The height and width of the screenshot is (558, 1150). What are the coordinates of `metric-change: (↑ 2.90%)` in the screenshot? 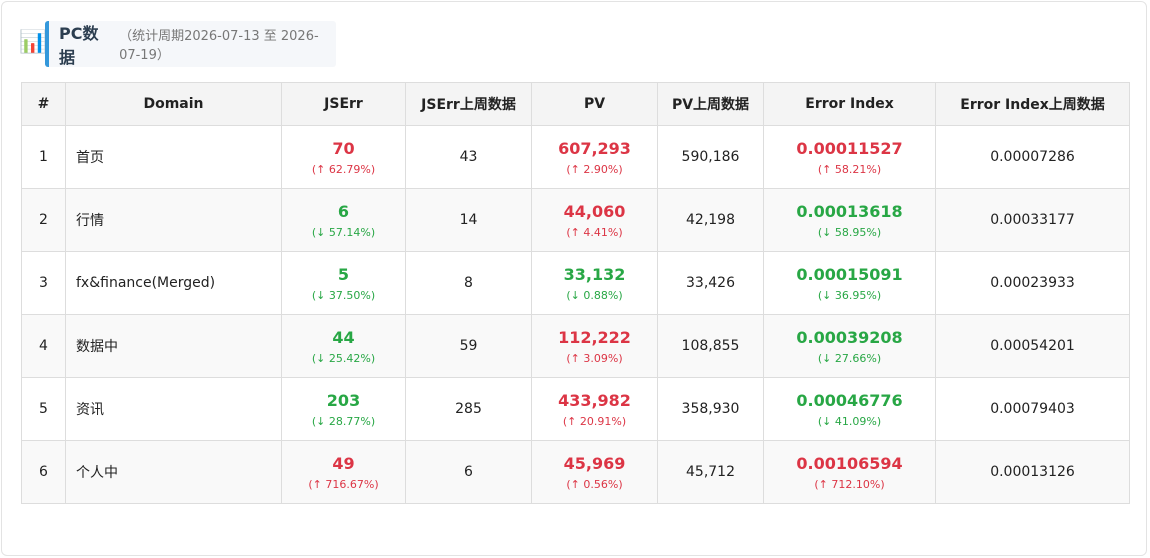 It's located at (594, 169).